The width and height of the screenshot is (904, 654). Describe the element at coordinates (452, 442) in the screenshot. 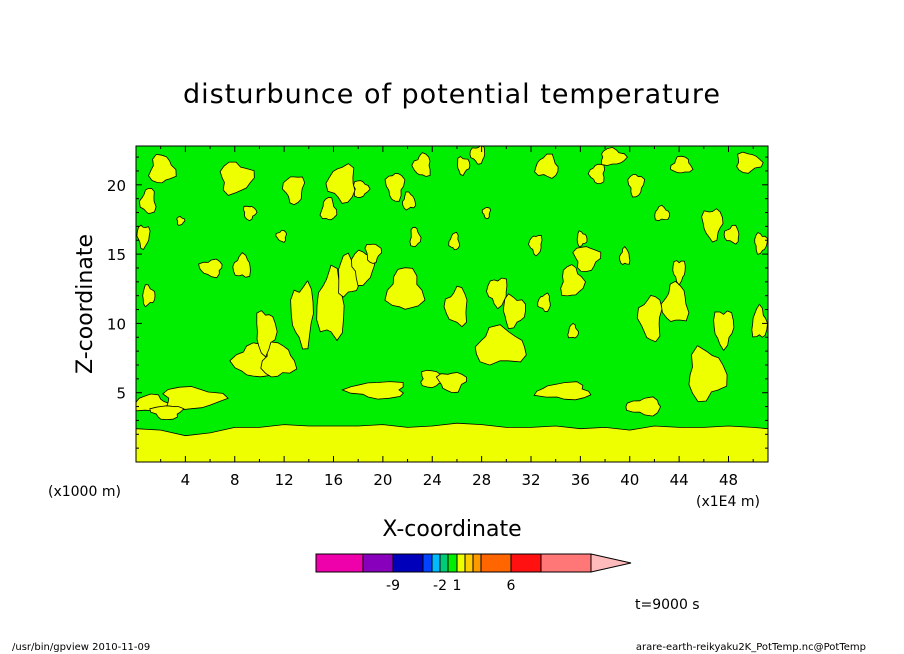

I see `low-level-layer` at that location.